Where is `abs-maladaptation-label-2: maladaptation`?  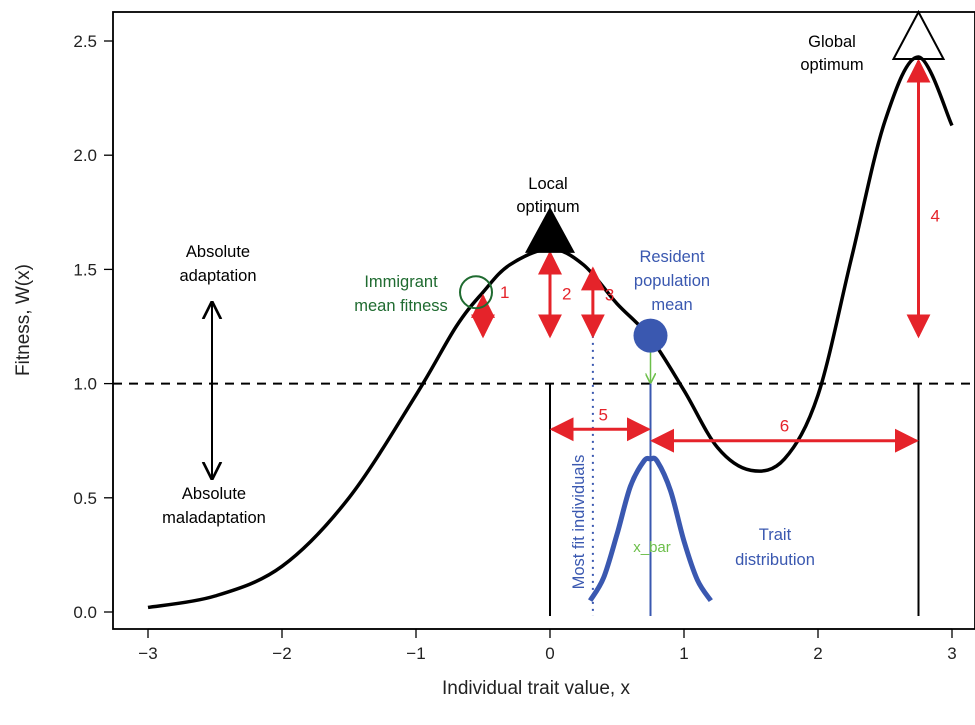 abs-maladaptation-label-2: maladaptation is located at coordinates (214, 518).